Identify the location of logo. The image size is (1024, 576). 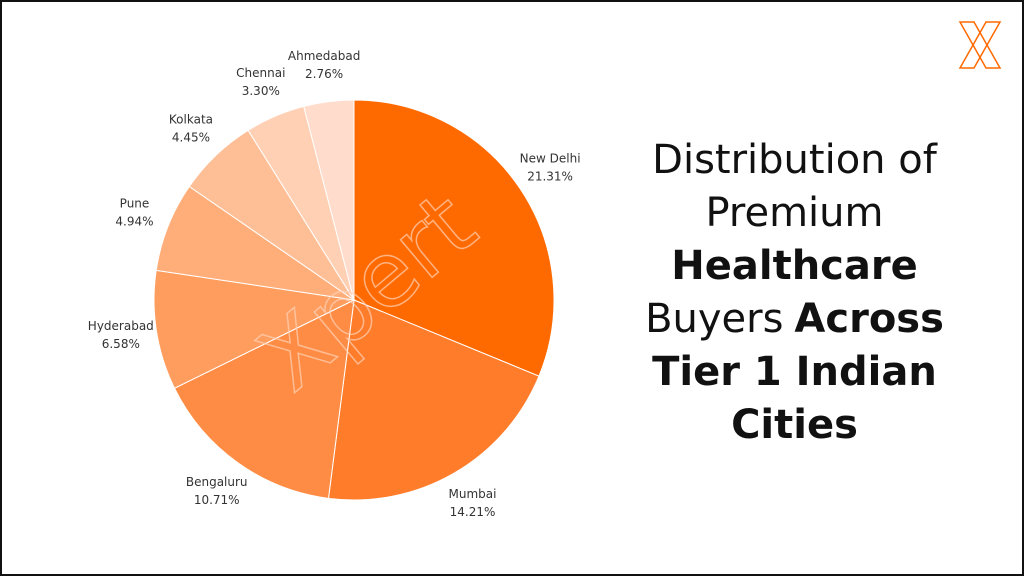
(980, 45).